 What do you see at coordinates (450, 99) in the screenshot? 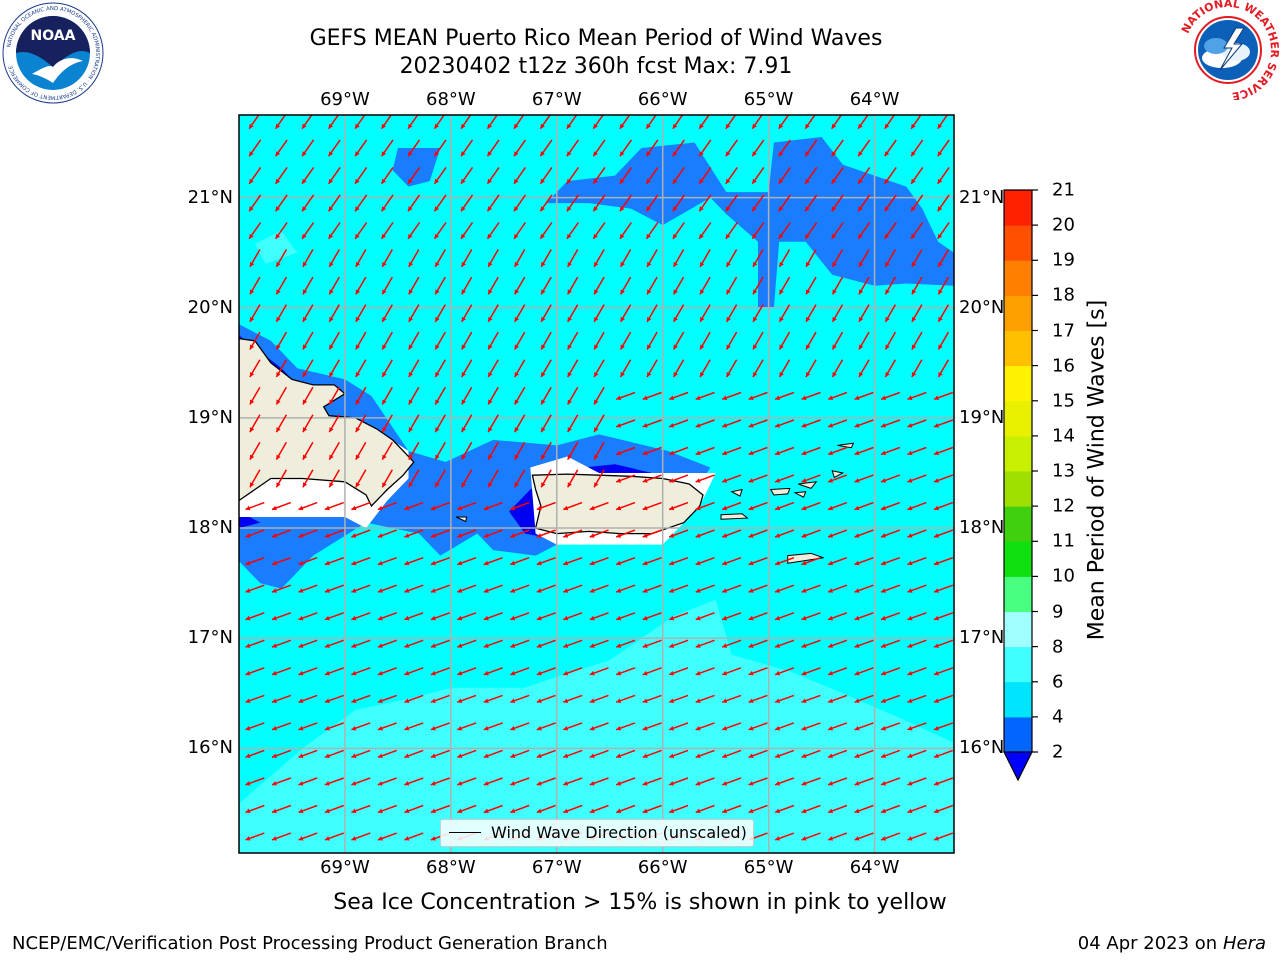
I see `lon-tick-top: 68°W` at bounding box center [450, 99].